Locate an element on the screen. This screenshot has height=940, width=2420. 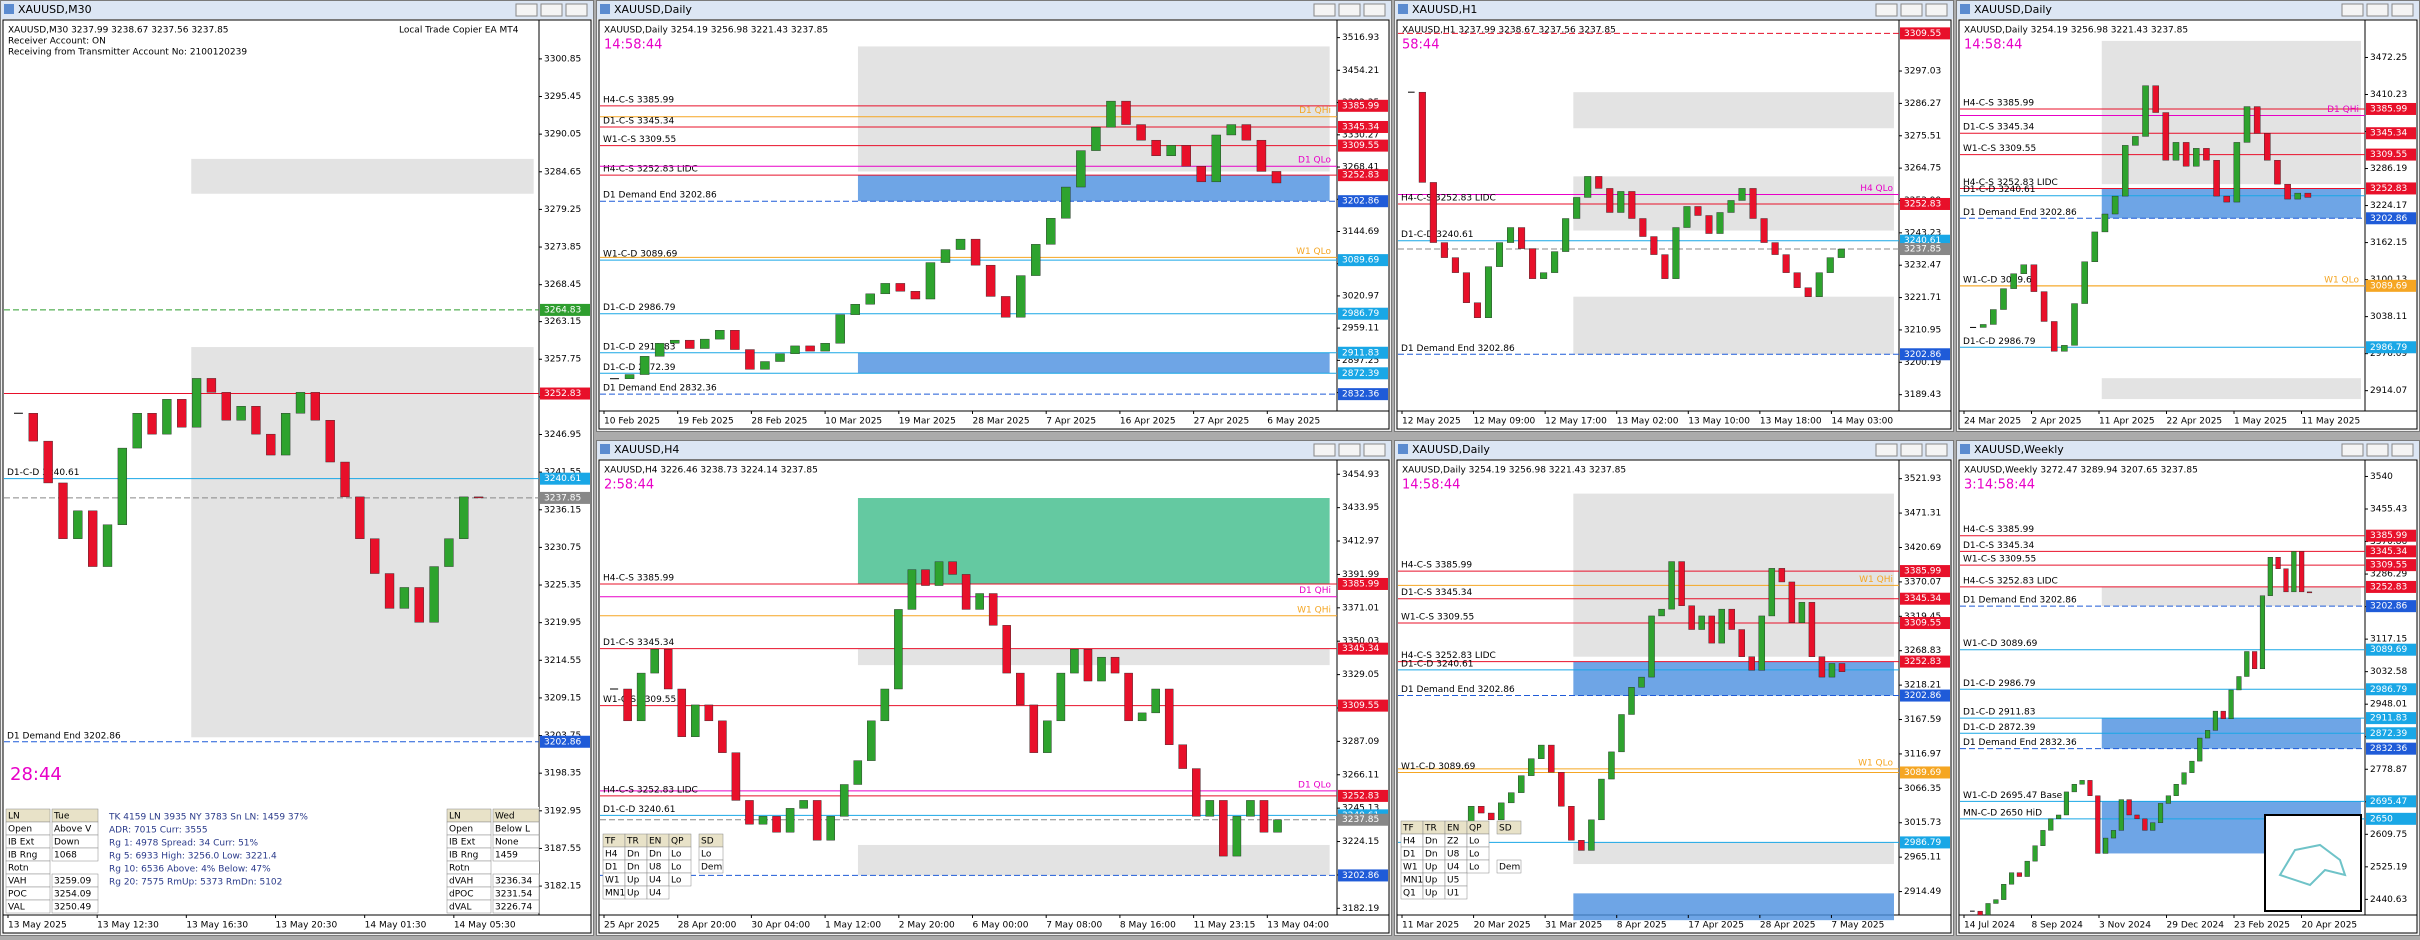
y-tick-label: 3232.47 is located at coordinates (1922, 266).